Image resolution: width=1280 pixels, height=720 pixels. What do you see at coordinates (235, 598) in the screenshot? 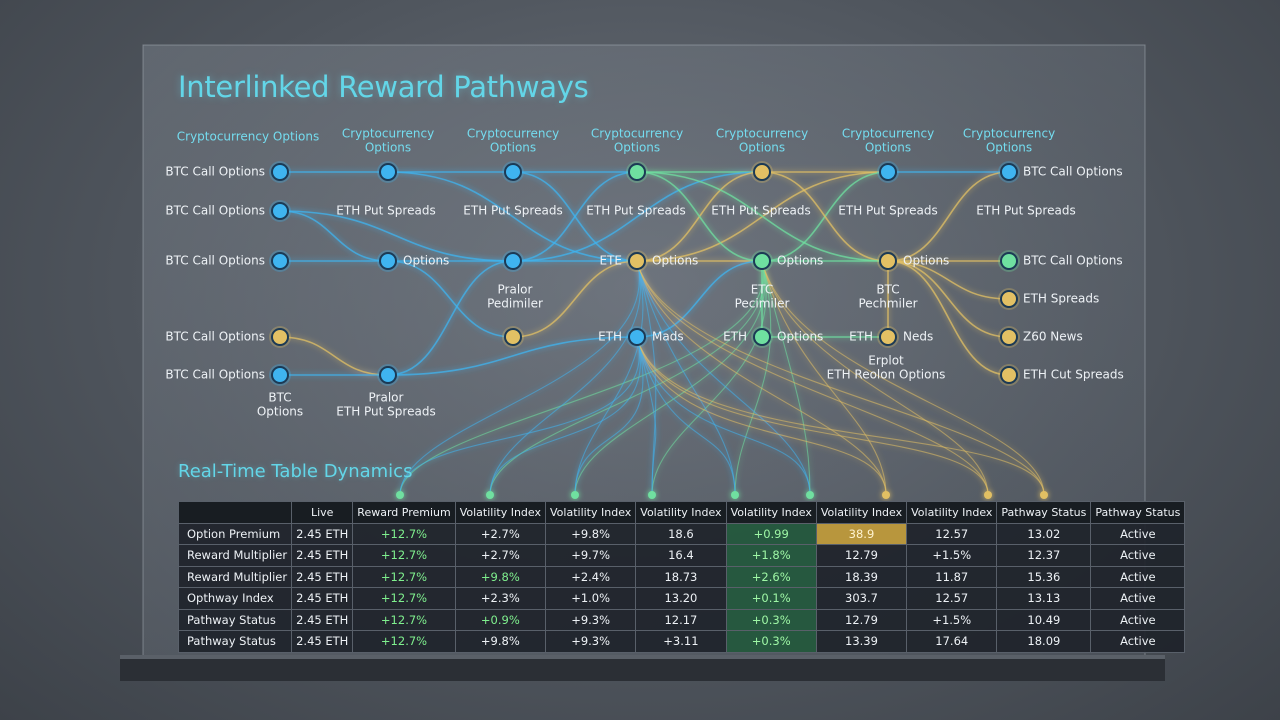
I see `table-cell: Opthway Index` at bounding box center [235, 598].